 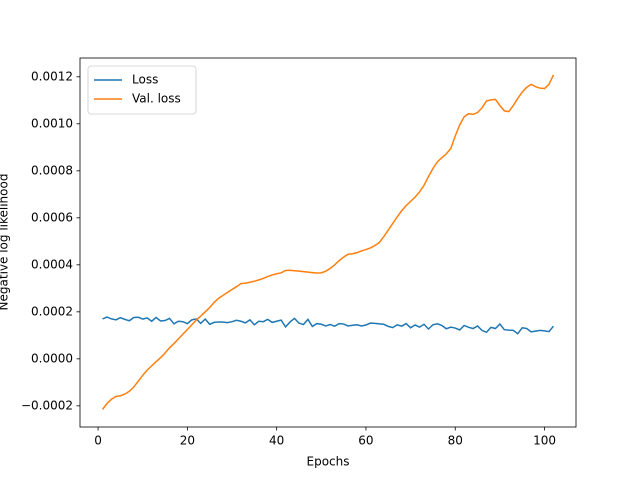 What do you see at coordinates (52, 170) in the screenshot?
I see `y-tick-label: 0.0008` at bounding box center [52, 170].